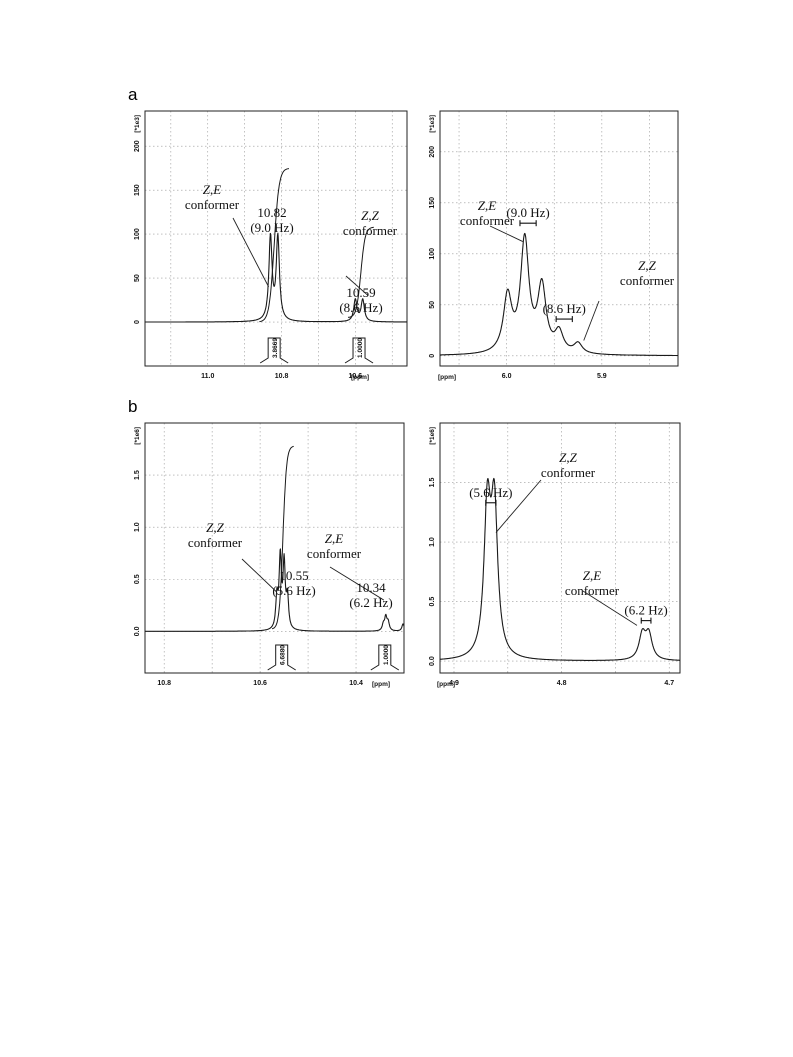 This screenshot has height=1057, width=793. I want to click on x-tick-label: 6.0, so click(507, 376).